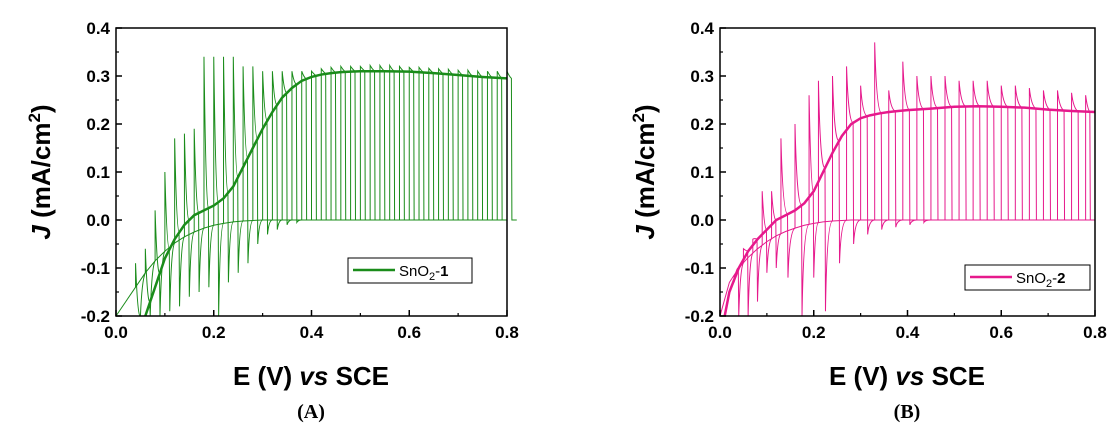 The width and height of the screenshot is (1112, 428). What do you see at coordinates (214, 332) in the screenshot?
I see `x-tick-label-a: 0.2` at bounding box center [214, 332].